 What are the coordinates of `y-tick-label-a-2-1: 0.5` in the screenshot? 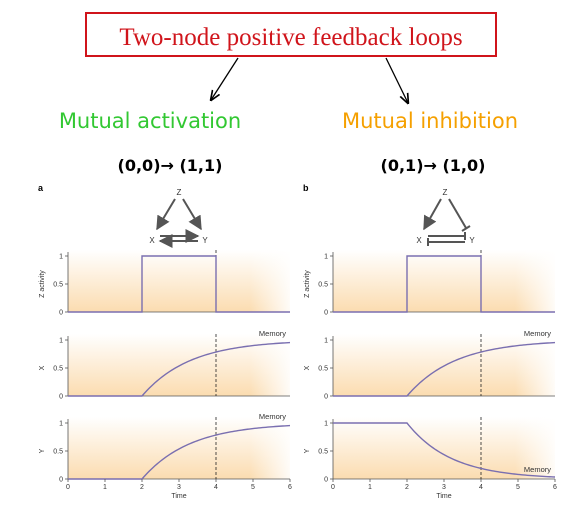 It's located at (58, 452).